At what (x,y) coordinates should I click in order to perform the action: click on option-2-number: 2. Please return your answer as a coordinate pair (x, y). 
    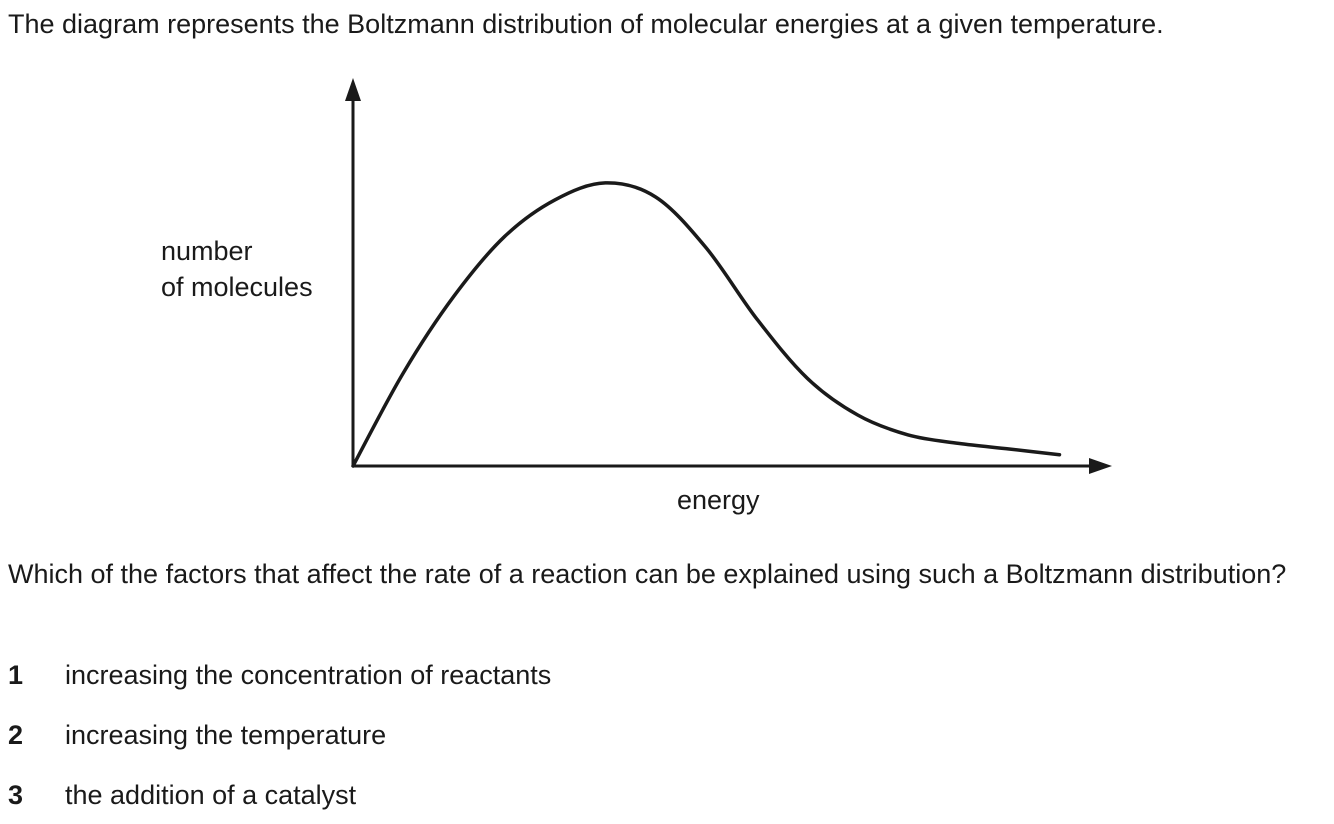
    Looking at the image, I should click on (16, 735).